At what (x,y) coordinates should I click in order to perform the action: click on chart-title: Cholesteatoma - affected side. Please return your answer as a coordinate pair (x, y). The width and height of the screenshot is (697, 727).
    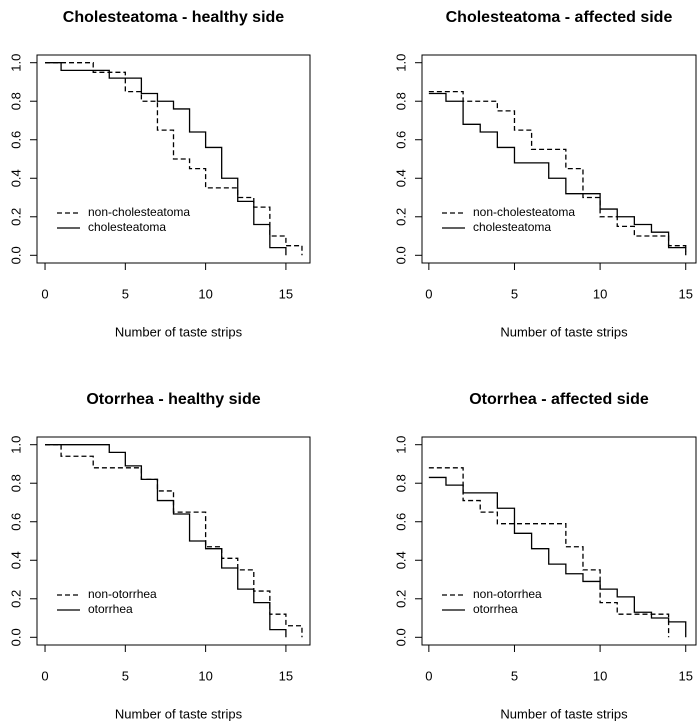
    Looking at the image, I should click on (559, 17).